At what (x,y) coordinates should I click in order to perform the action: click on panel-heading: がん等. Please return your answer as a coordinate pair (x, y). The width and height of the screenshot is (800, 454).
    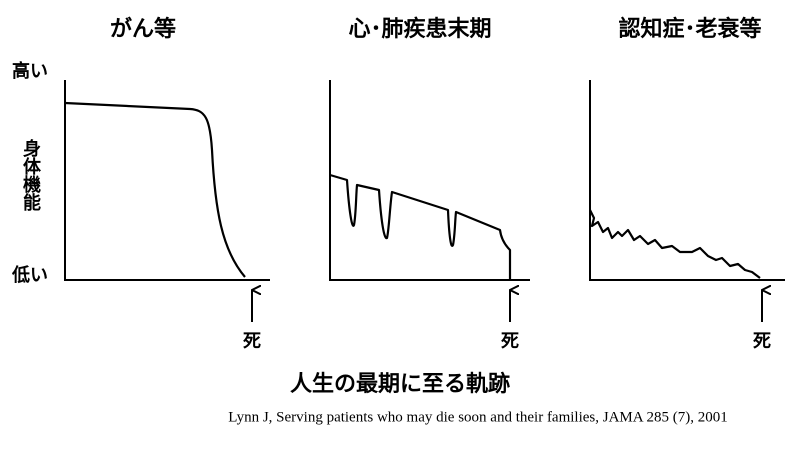
    Looking at the image, I should click on (143, 29).